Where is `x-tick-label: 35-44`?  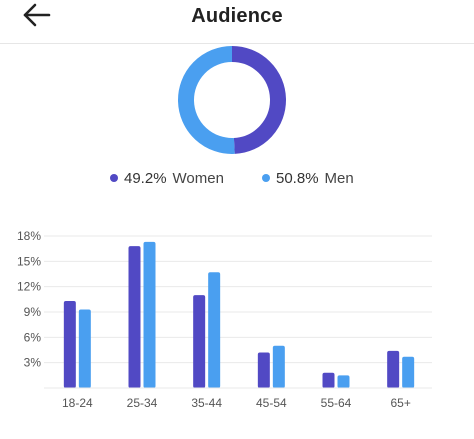 x-tick-label: 35-44 is located at coordinates (206, 403).